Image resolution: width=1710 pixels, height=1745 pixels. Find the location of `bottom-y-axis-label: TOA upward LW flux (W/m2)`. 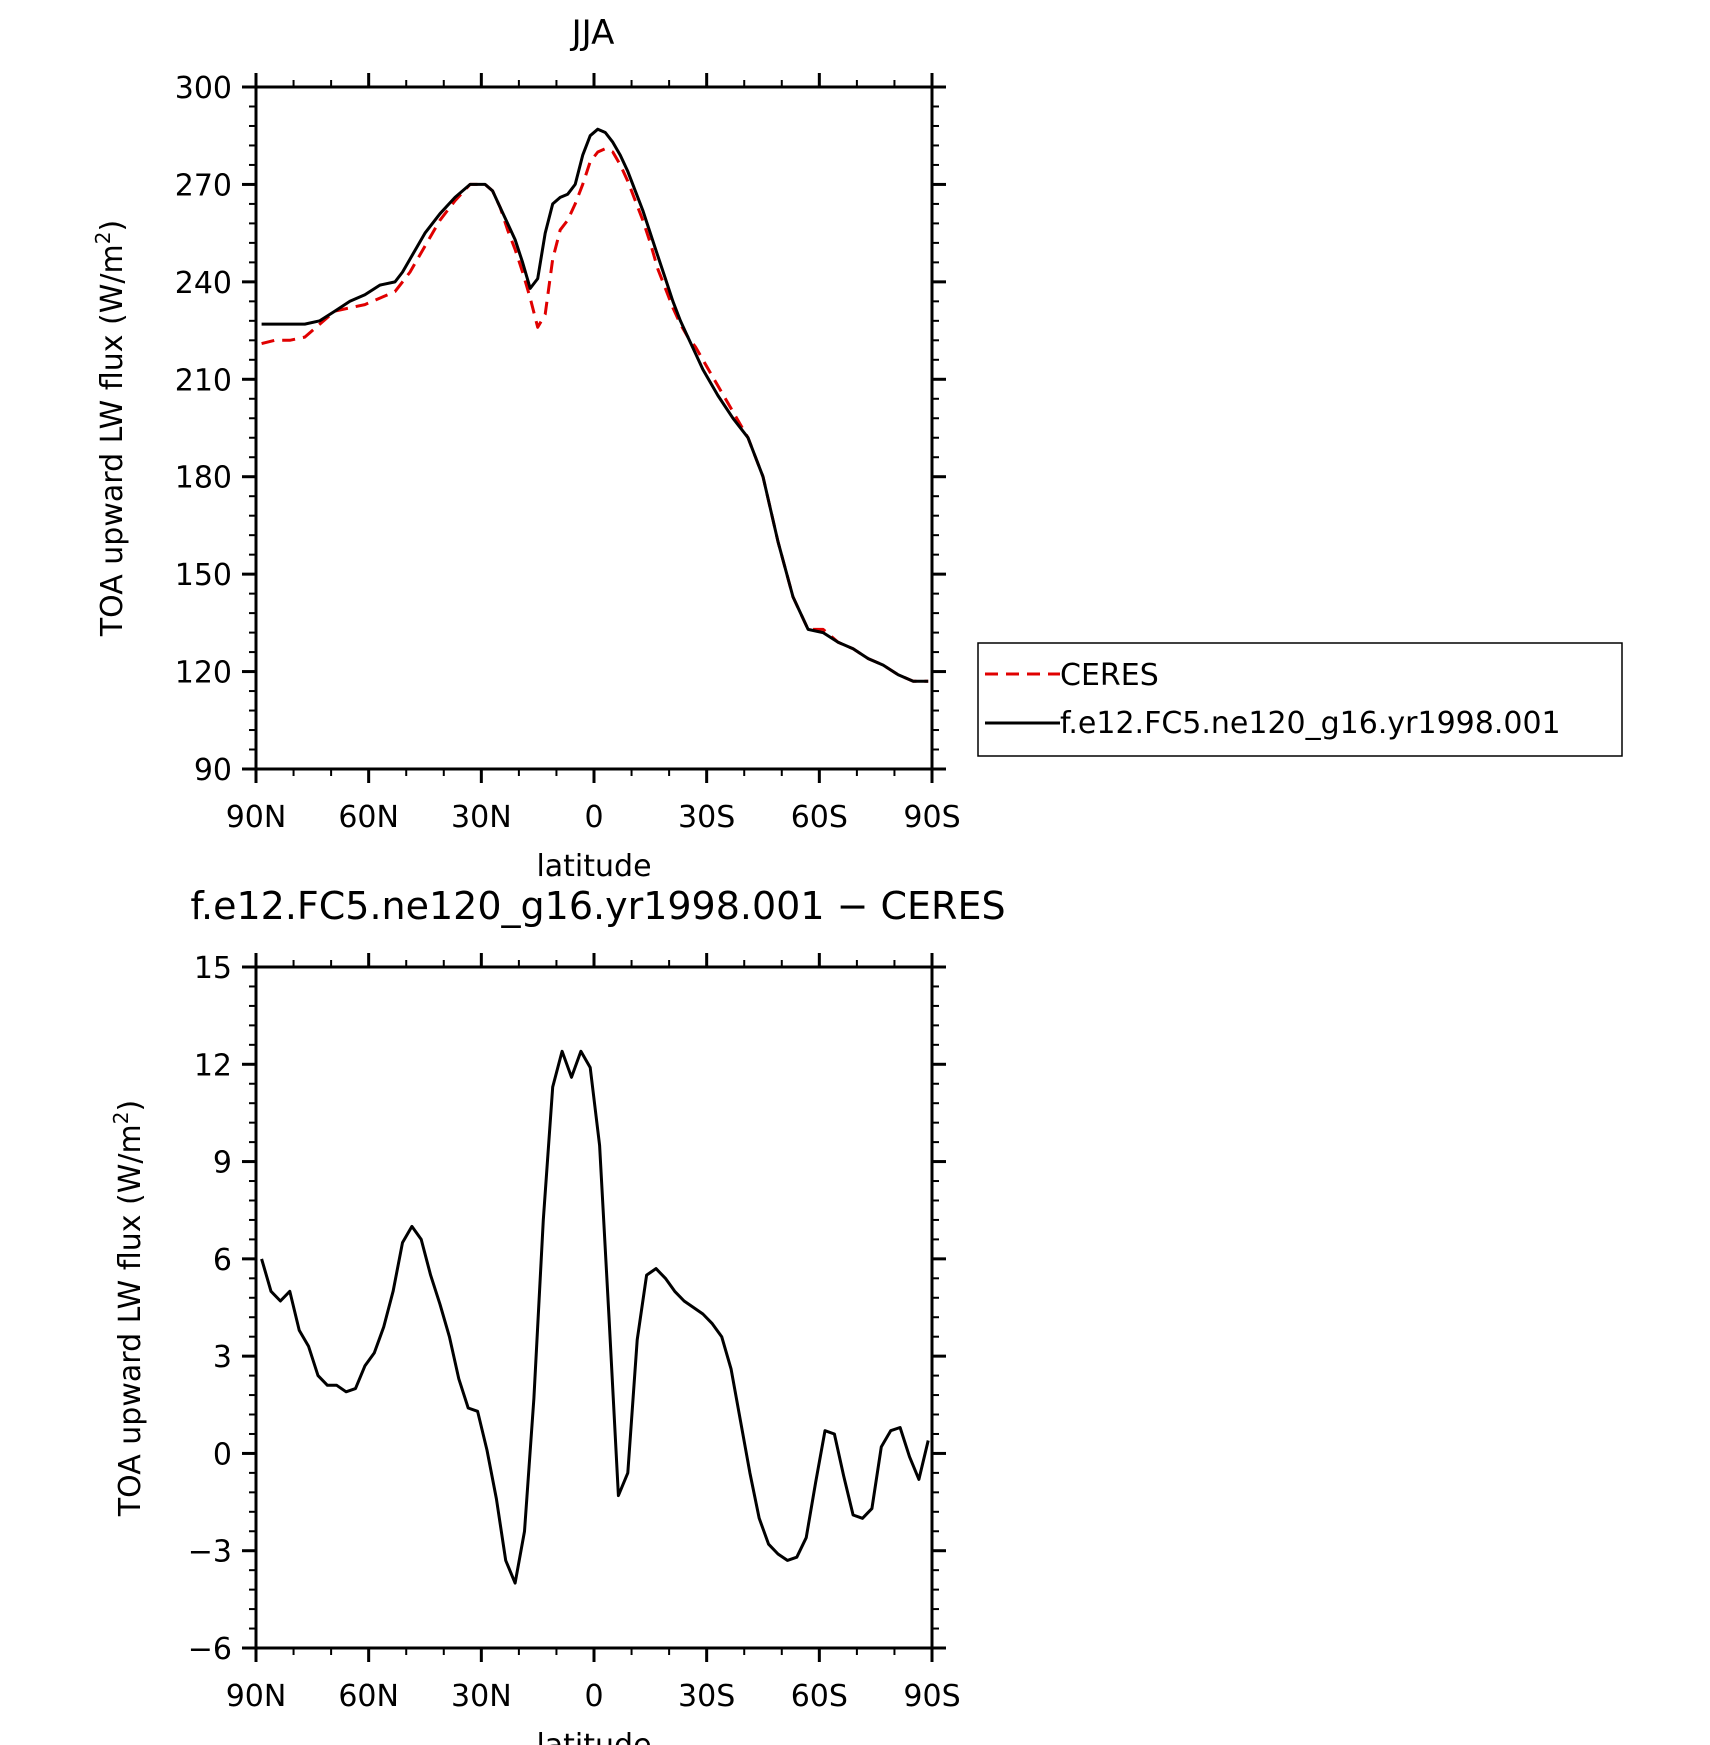

bottom-y-axis-label: TOA upward LW flux (W/m2) is located at coordinates (128, 1308).